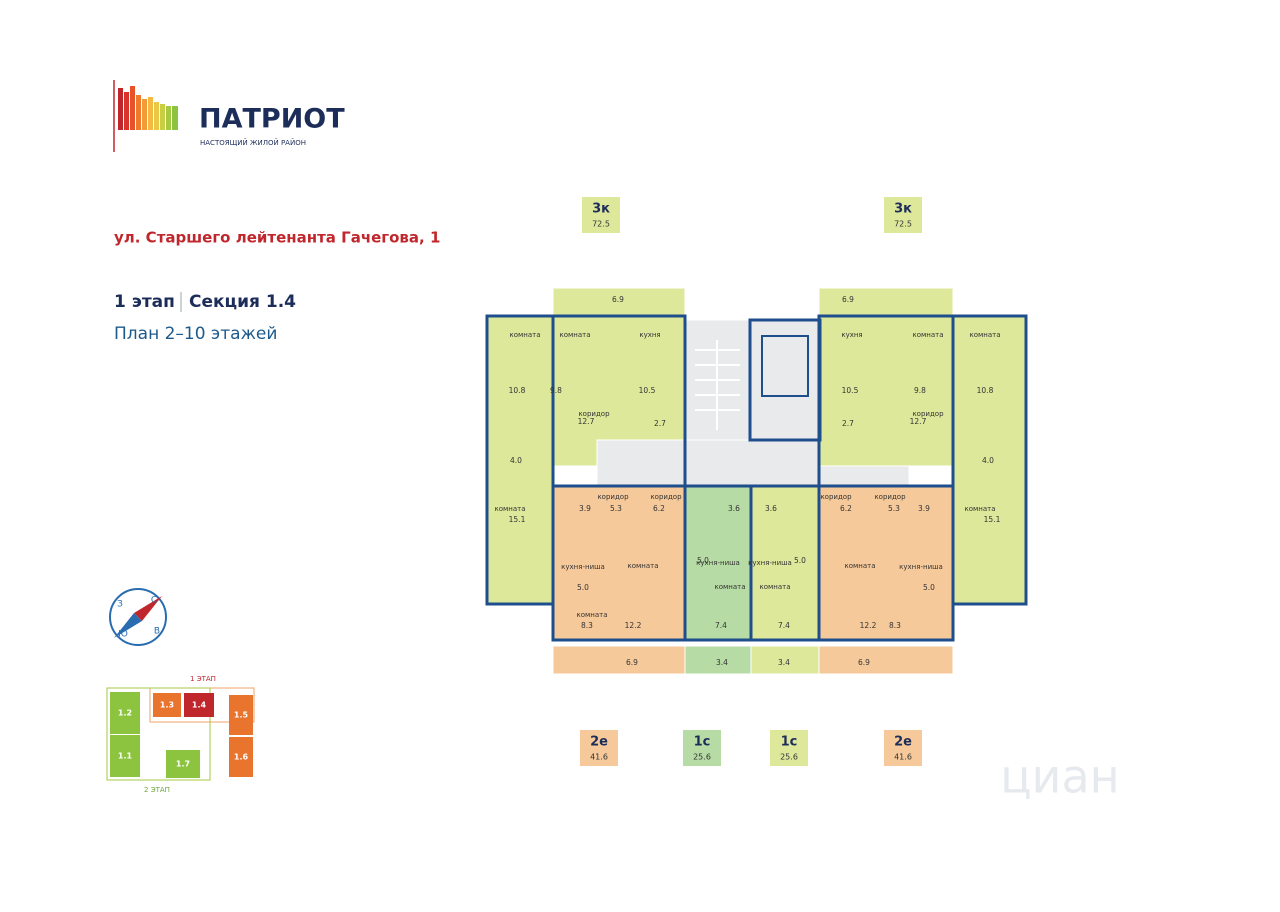  Describe the element at coordinates (717, 385) in the screenshot. I see `stairs` at that location.